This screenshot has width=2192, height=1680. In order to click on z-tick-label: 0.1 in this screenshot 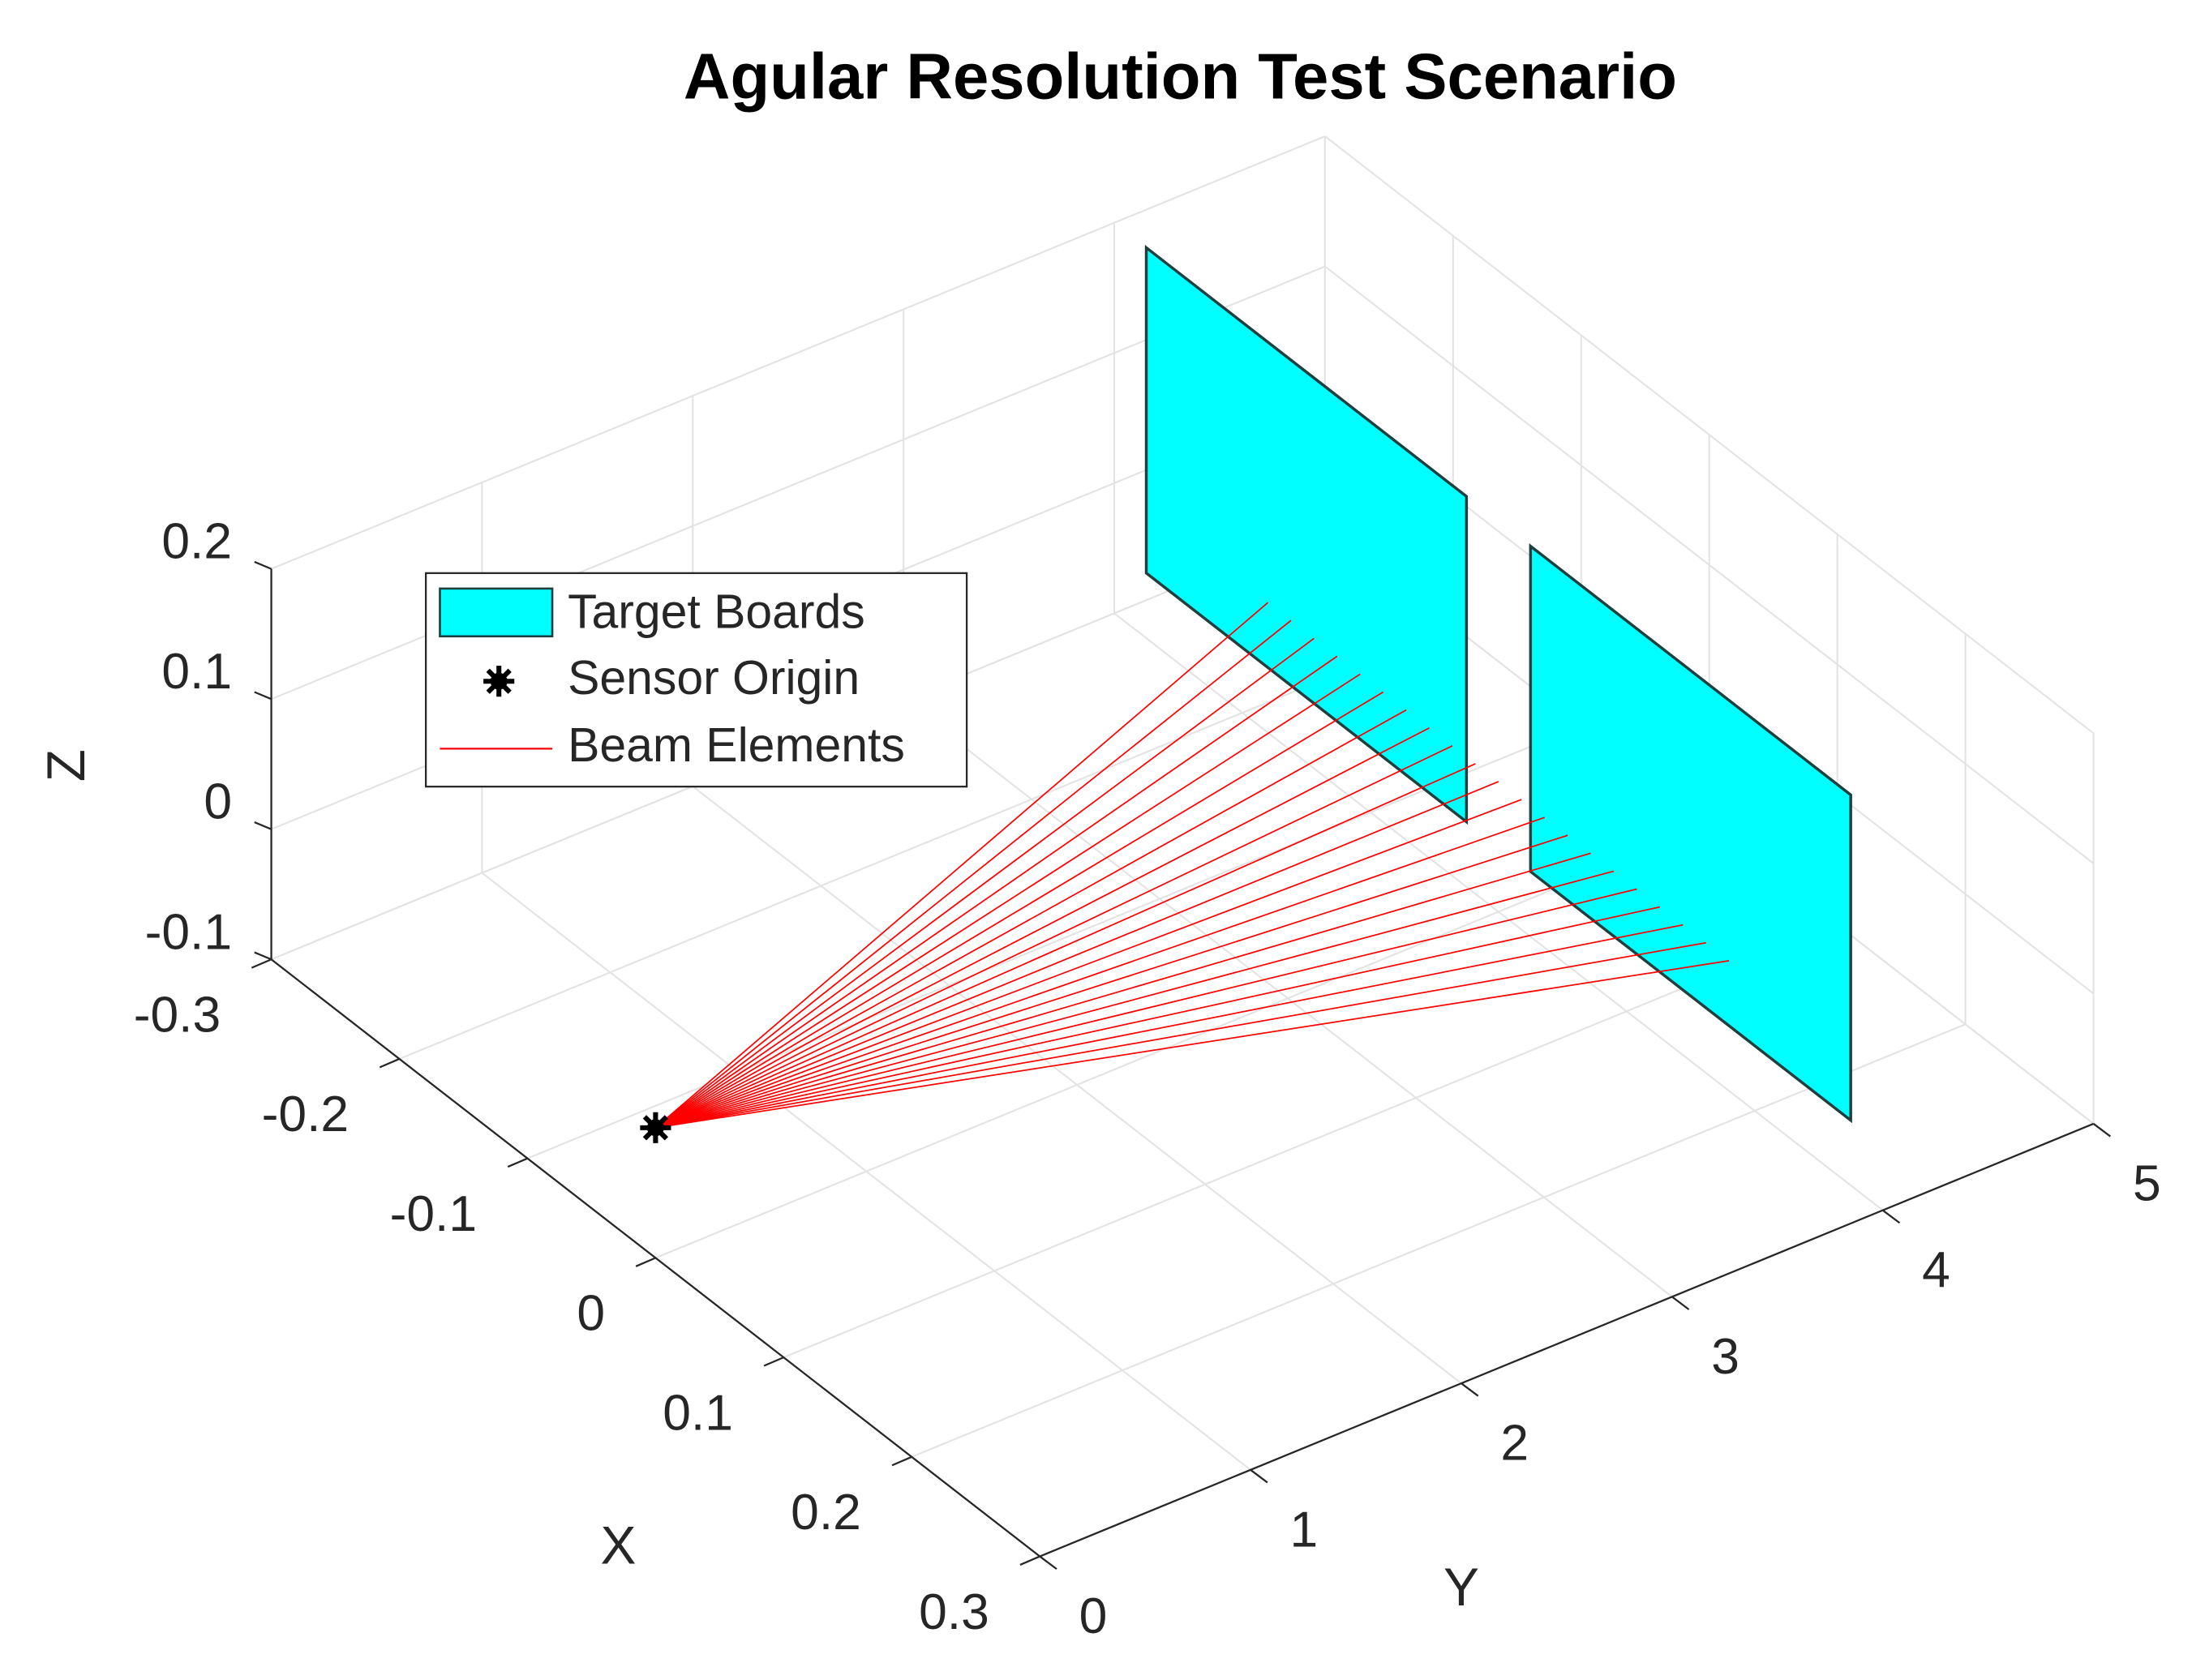, I will do `click(196, 672)`.